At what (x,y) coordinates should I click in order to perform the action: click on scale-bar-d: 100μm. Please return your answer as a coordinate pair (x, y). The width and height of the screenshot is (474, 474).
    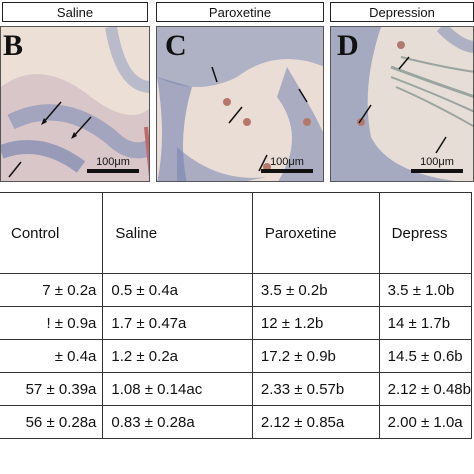
    Looking at the image, I should click on (437, 164).